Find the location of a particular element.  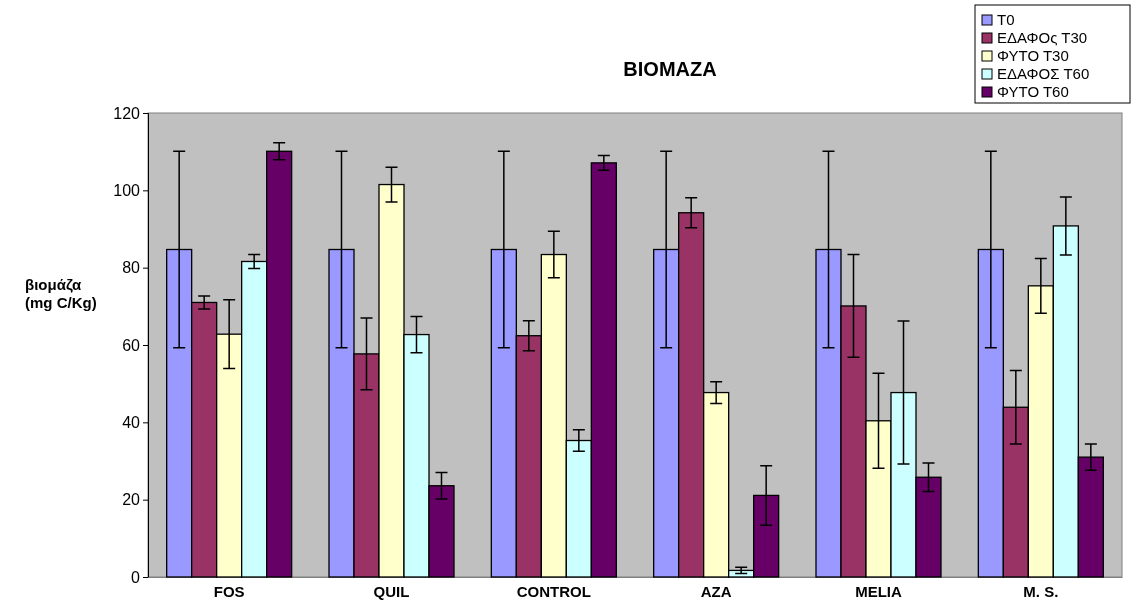

y-tick-label: 60 is located at coordinates (131, 345).